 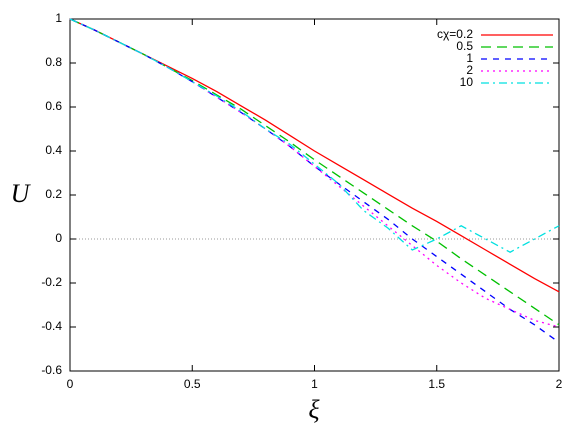 I want to click on y-tick-label: -0.6, so click(x=51, y=370).